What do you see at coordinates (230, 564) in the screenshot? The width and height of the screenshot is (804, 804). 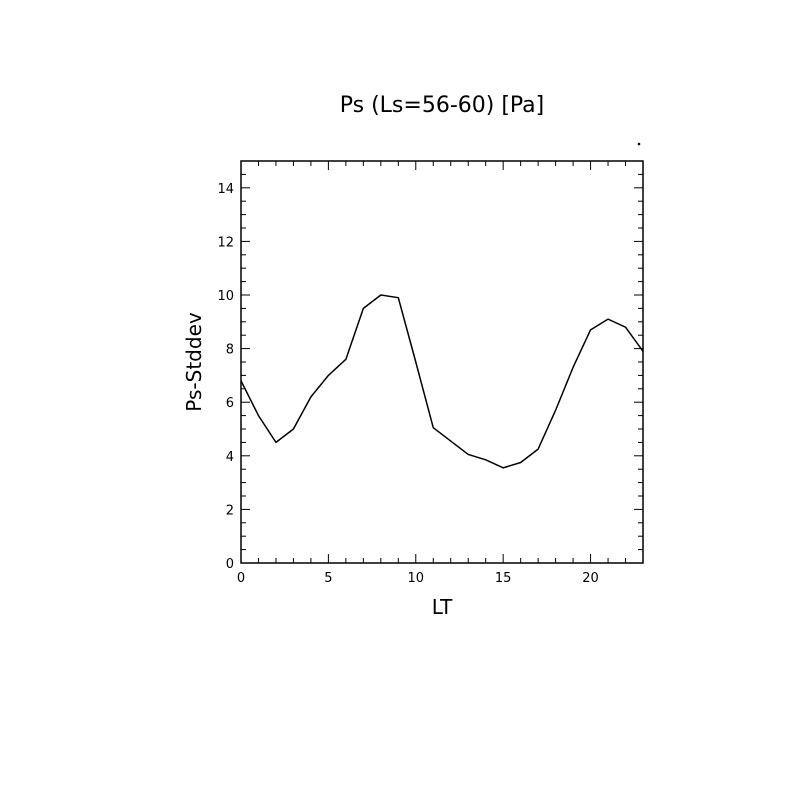 I see `y-tick-label: 0` at bounding box center [230, 564].